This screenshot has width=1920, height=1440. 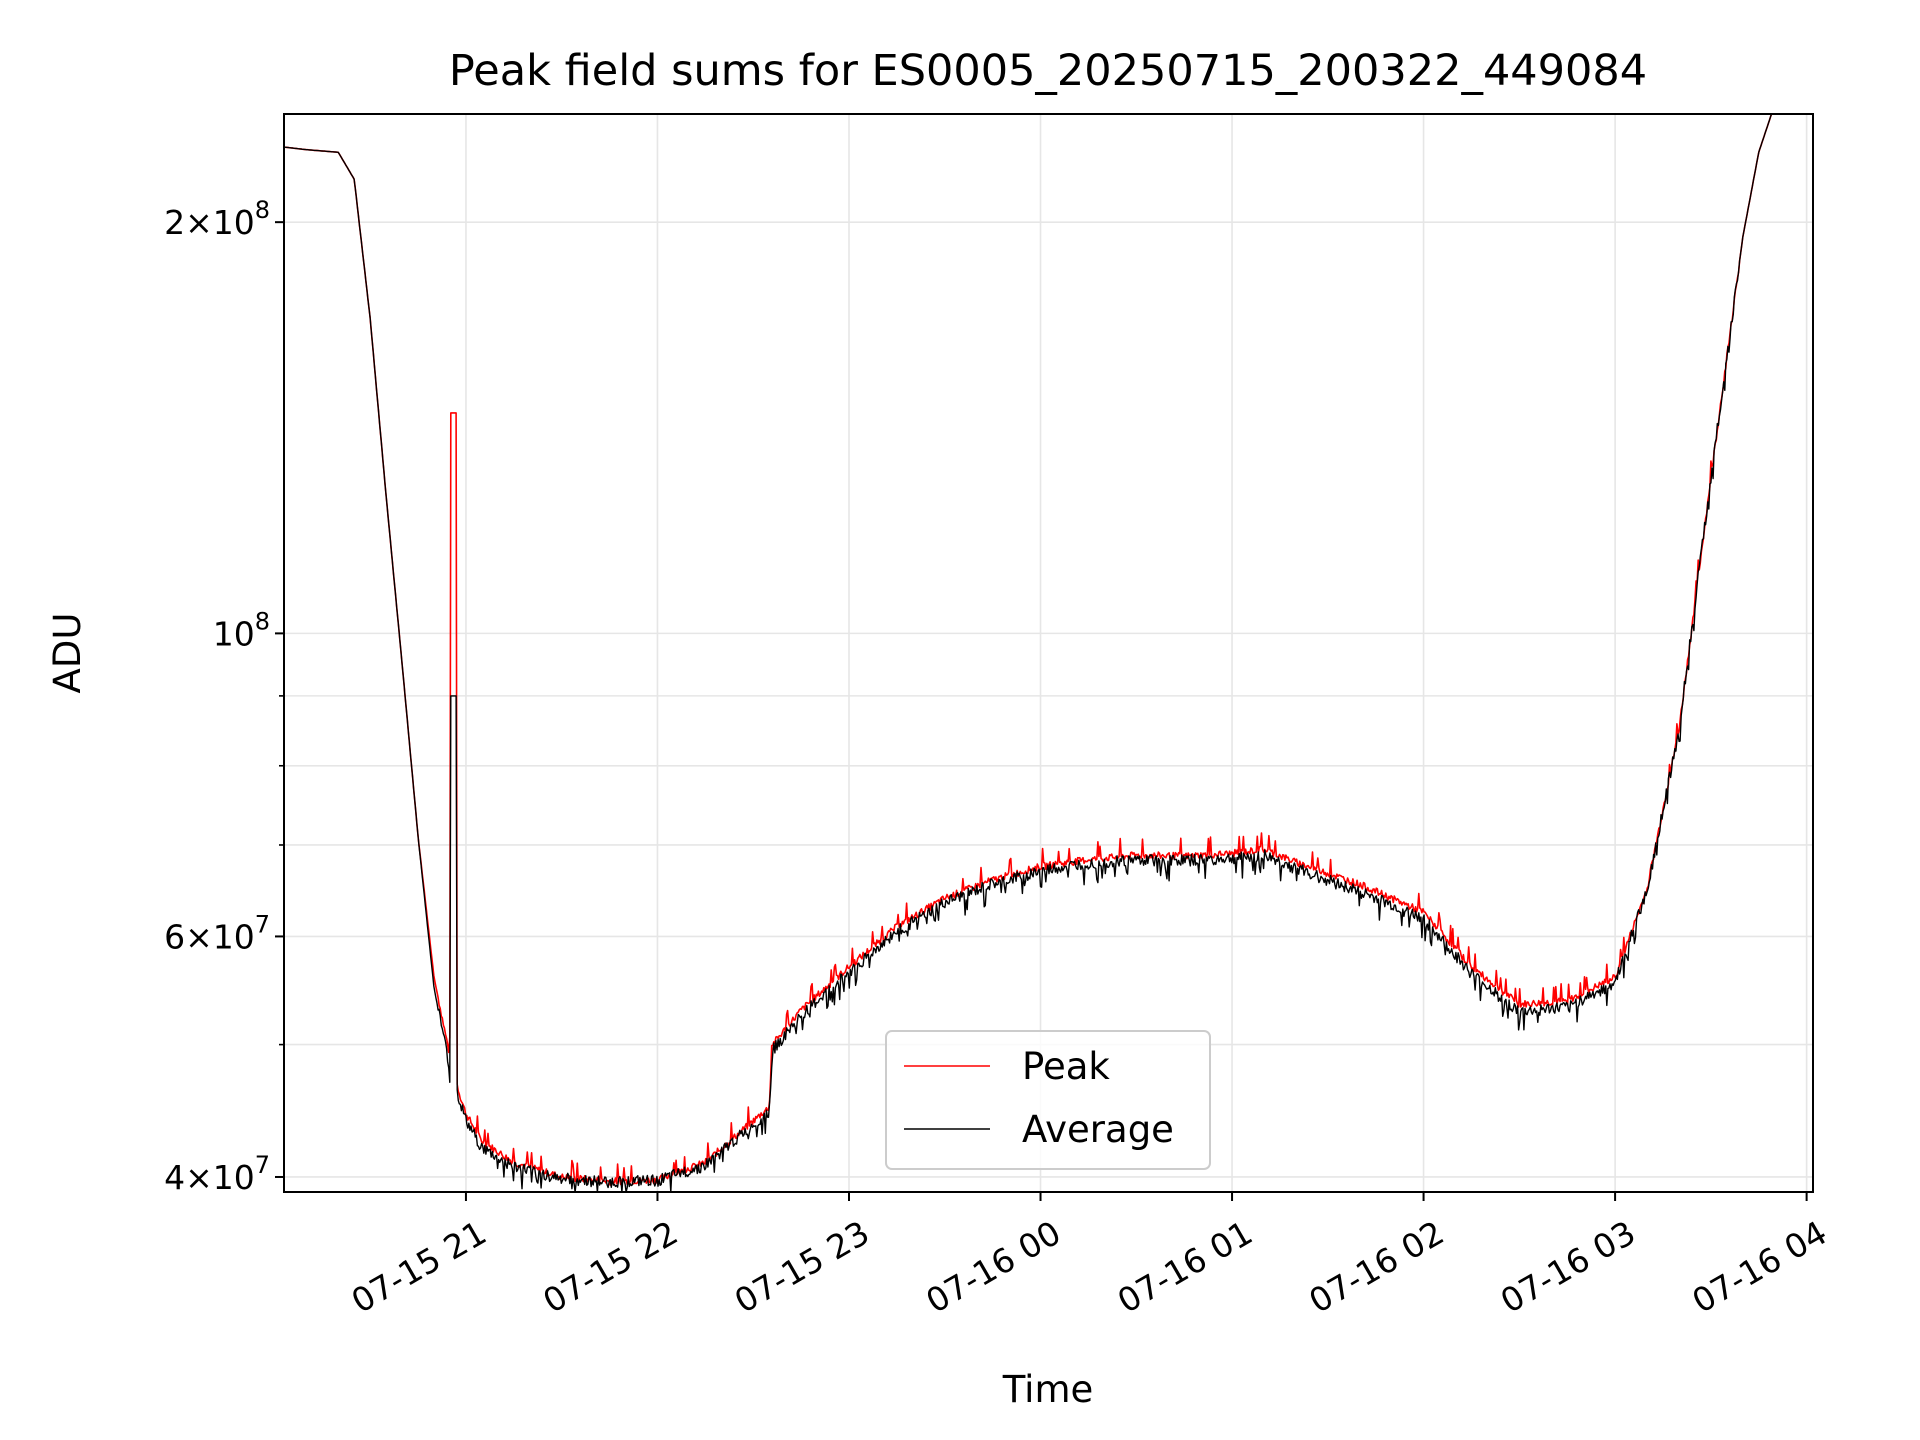 What do you see at coordinates (67, 653) in the screenshot?
I see `y-axis-label: ADU` at bounding box center [67, 653].